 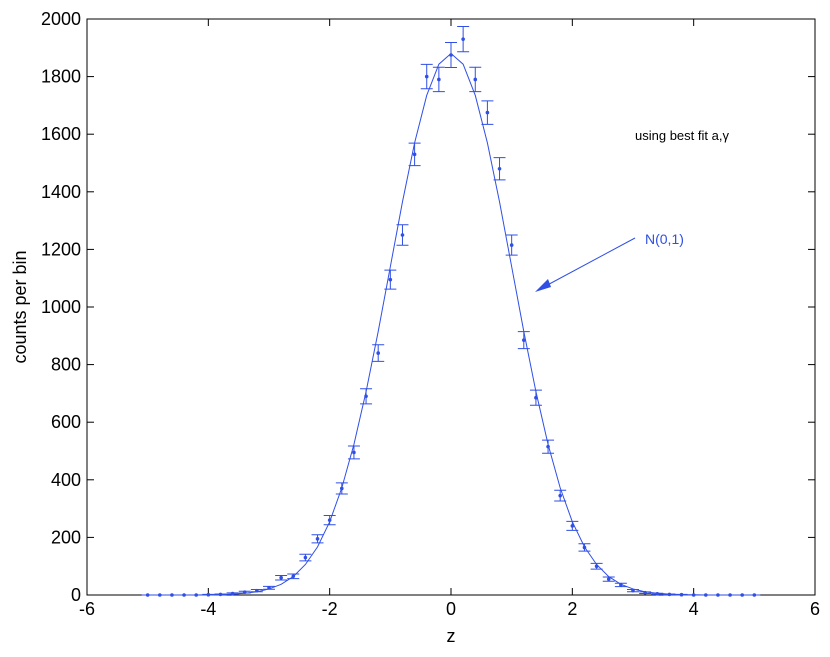 I want to click on arrow-head, so click(x=543, y=285).